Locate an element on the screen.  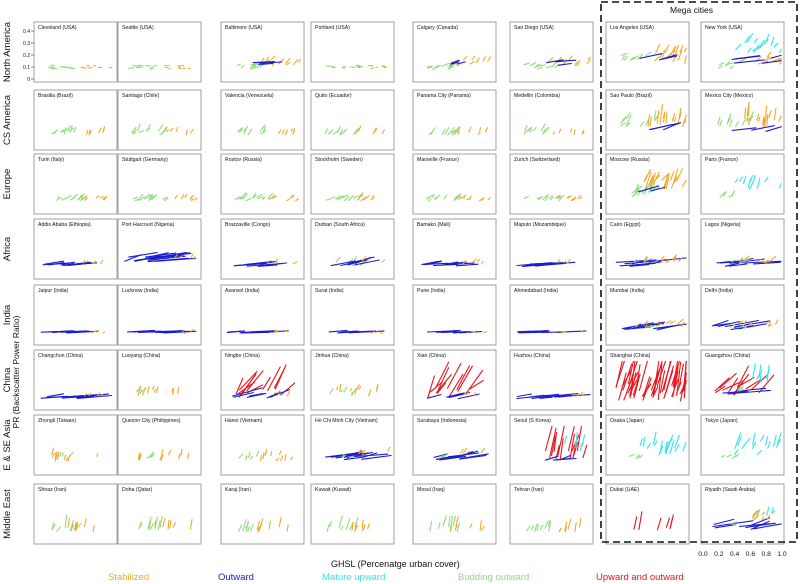
panel: Kuwait (Kuwait) is located at coordinates (352, 514).